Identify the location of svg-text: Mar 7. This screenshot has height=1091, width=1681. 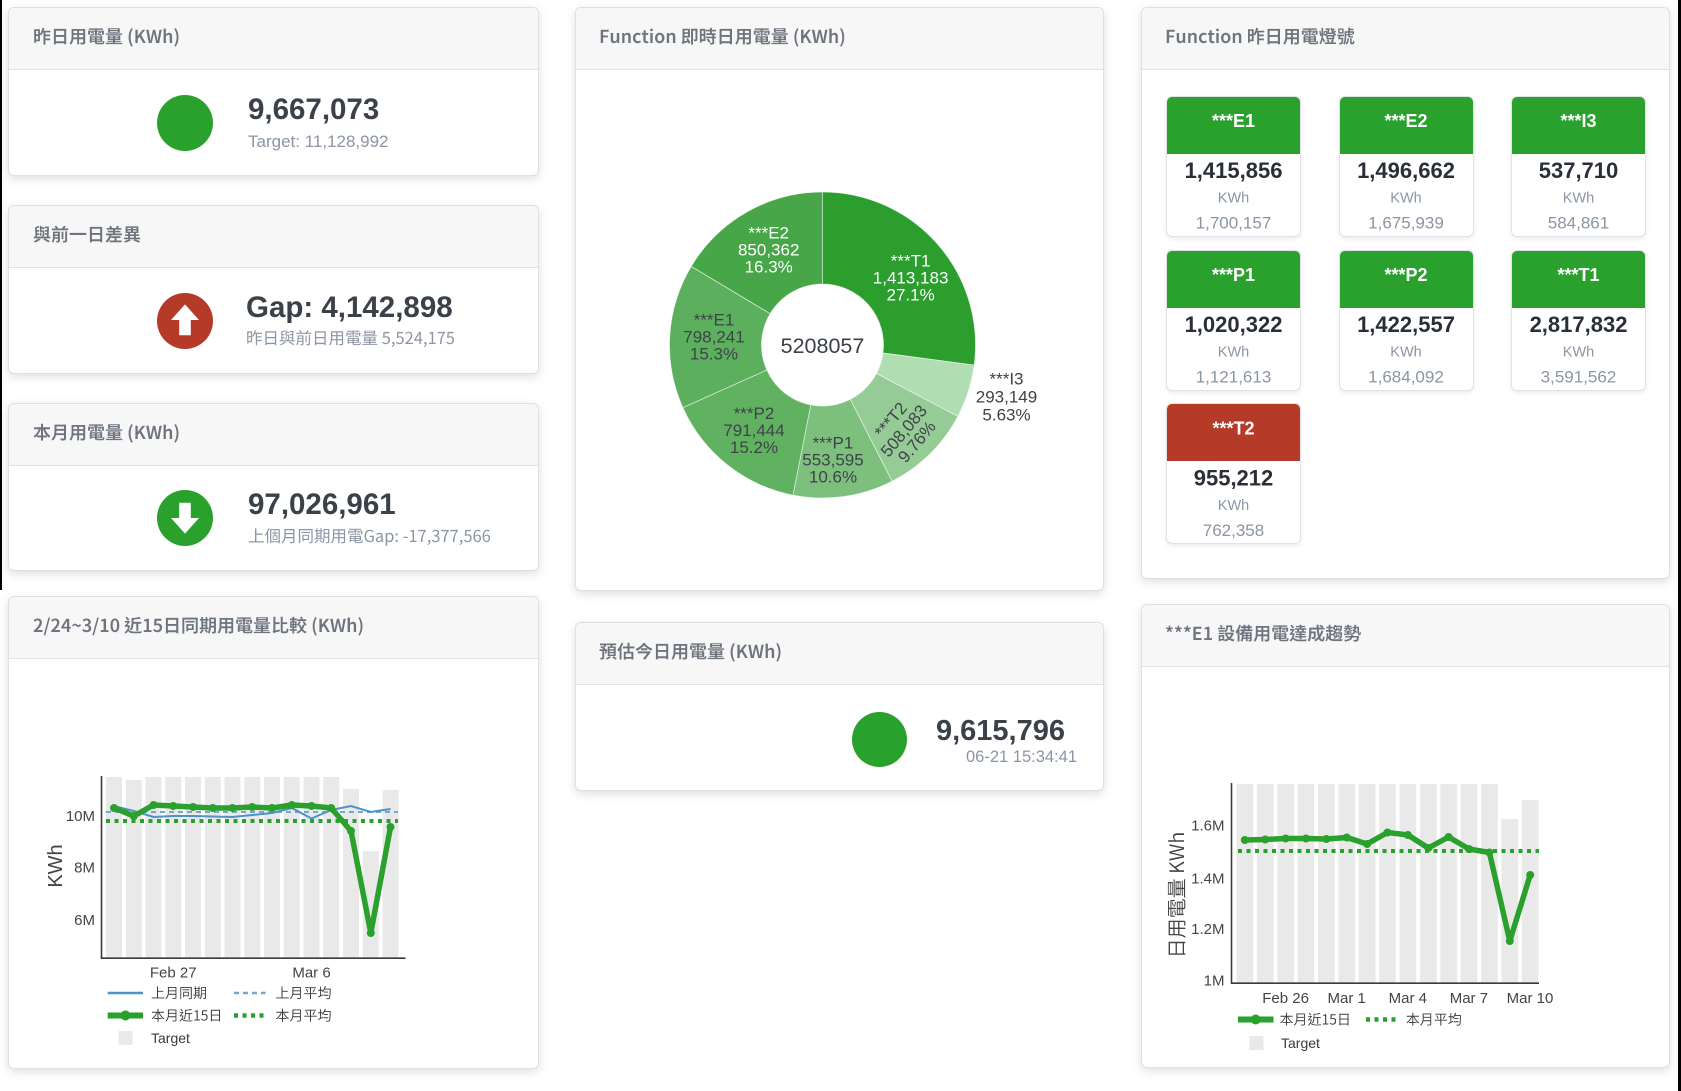
(1469, 998).